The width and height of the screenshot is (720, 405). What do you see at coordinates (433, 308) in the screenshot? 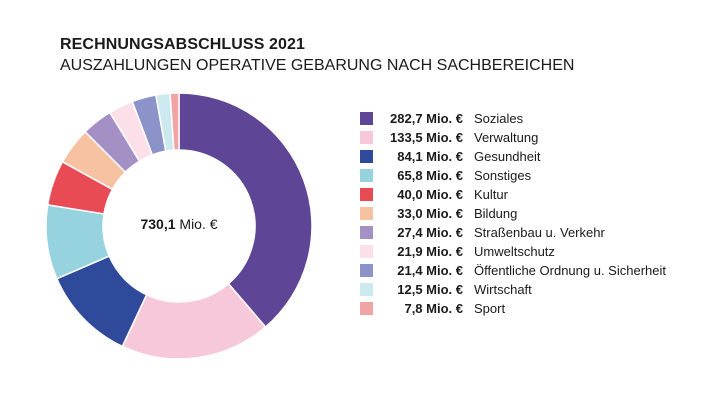
I see `legend-value: 7,8 Mio. €` at bounding box center [433, 308].